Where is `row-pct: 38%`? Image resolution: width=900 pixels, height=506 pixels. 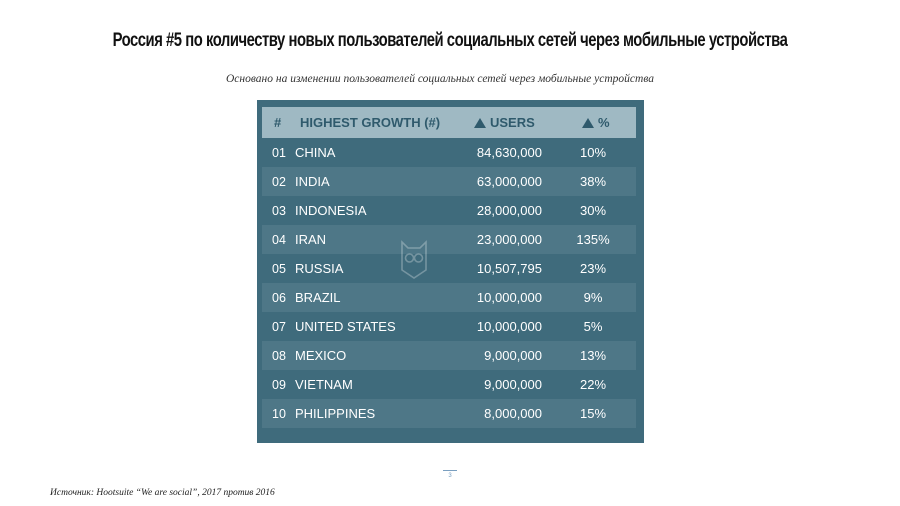
row-pct: 38% is located at coordinates (593, 181).